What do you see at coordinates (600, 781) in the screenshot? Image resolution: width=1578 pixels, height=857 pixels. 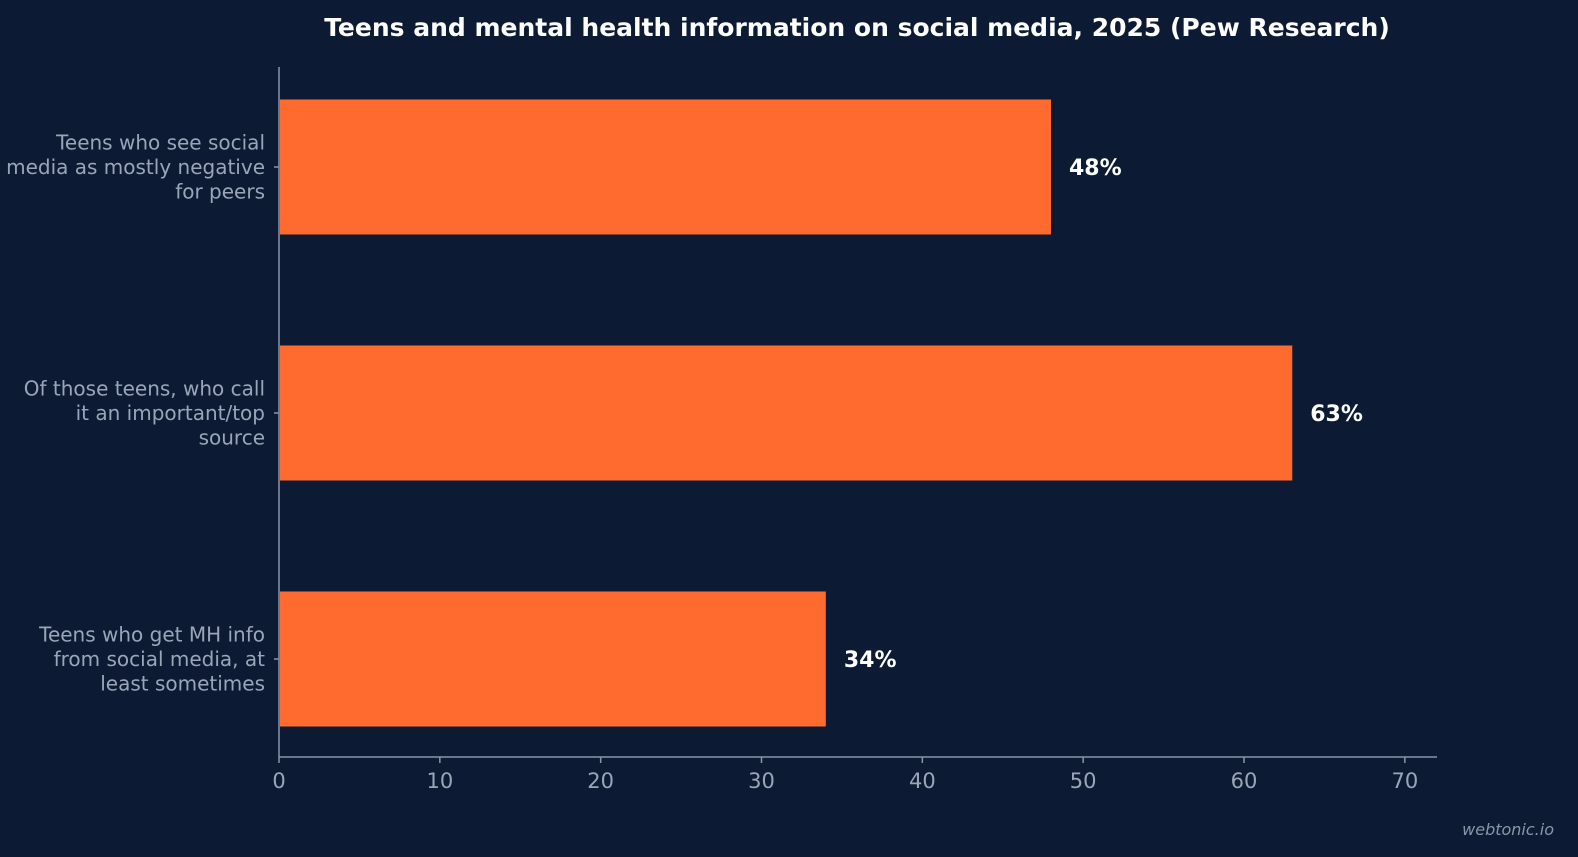 I see `x-tick-label: 20` at bounding box center [600, 781].